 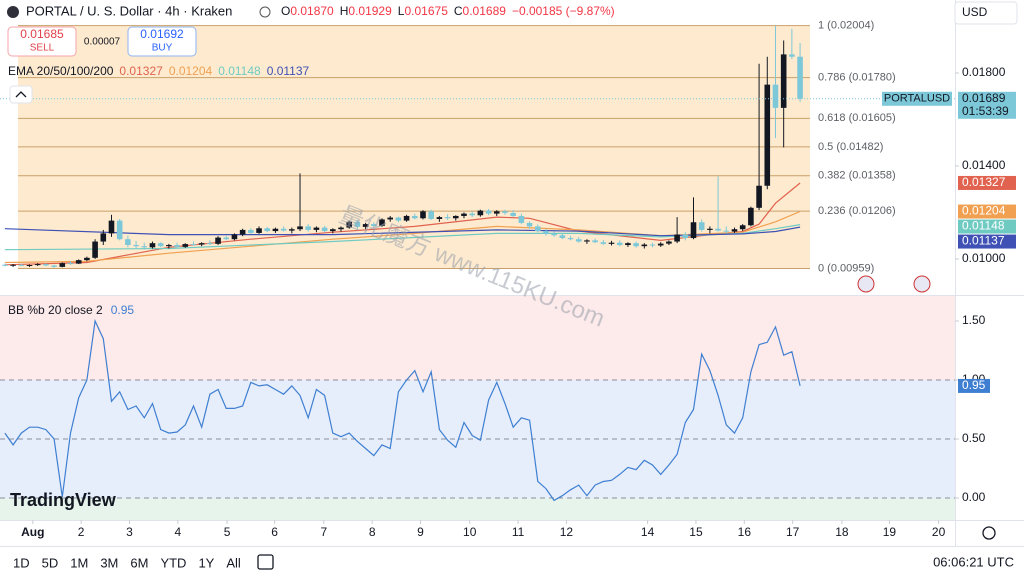 What do you see at coordinates (123, 310) in the screenshot?
I see `indicator-value: 0.95` at bounding box center [123, 310].